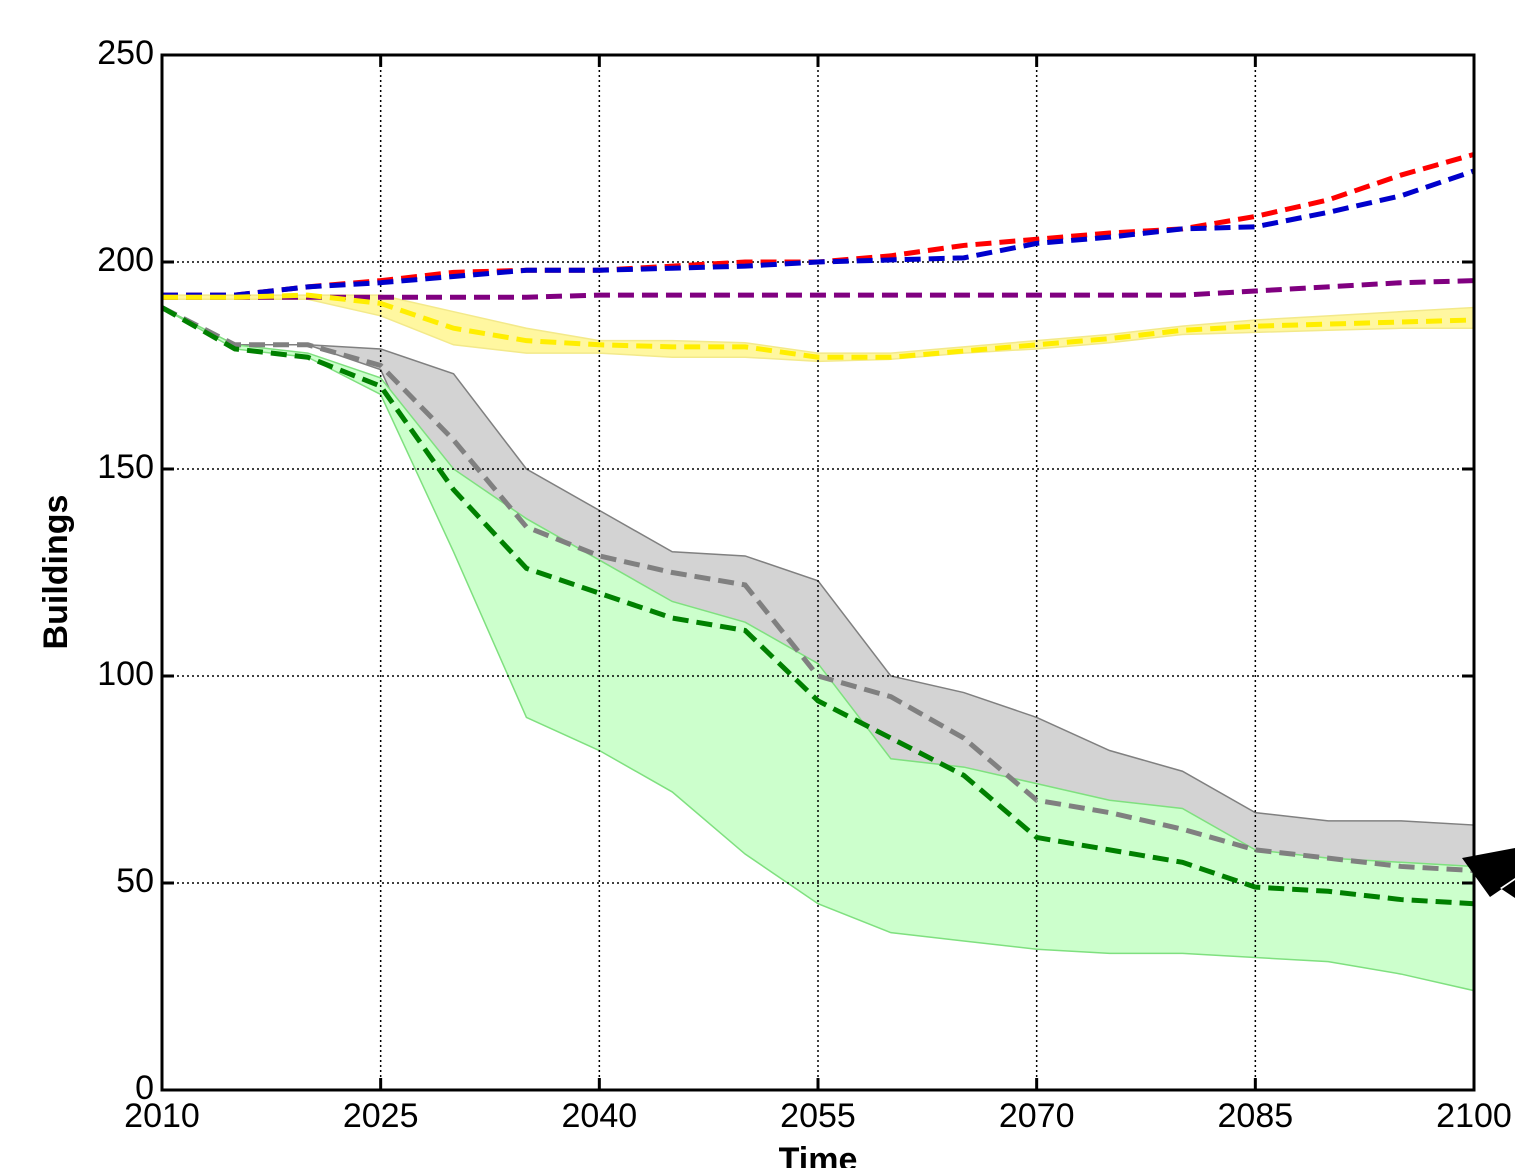 This screenshot has height=1168, width=1515. What do you see at coordinates (818, 1116) in the screenshot?
I see `x-tick-label: 2055` at bounding box center [818, 1116].